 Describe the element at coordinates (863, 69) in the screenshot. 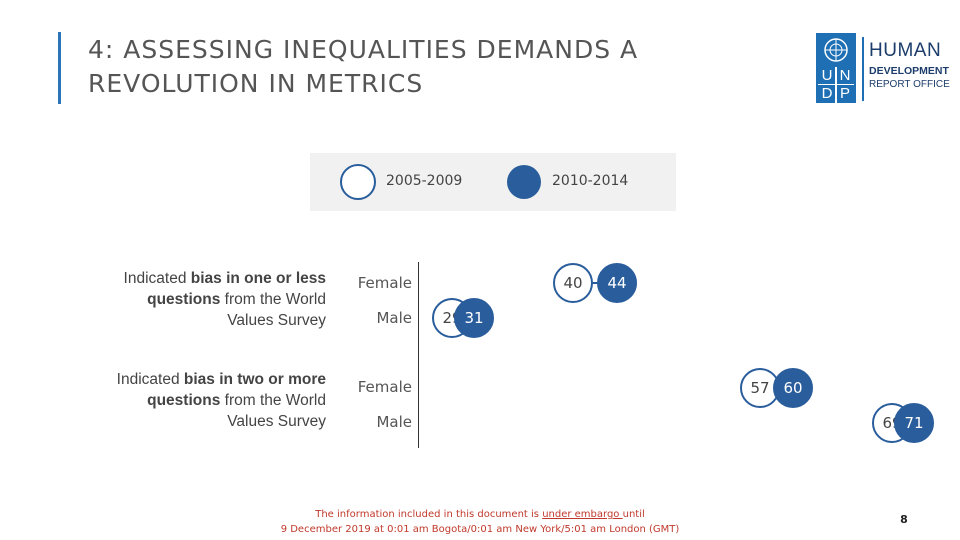

I see `logo-separator` at that location.